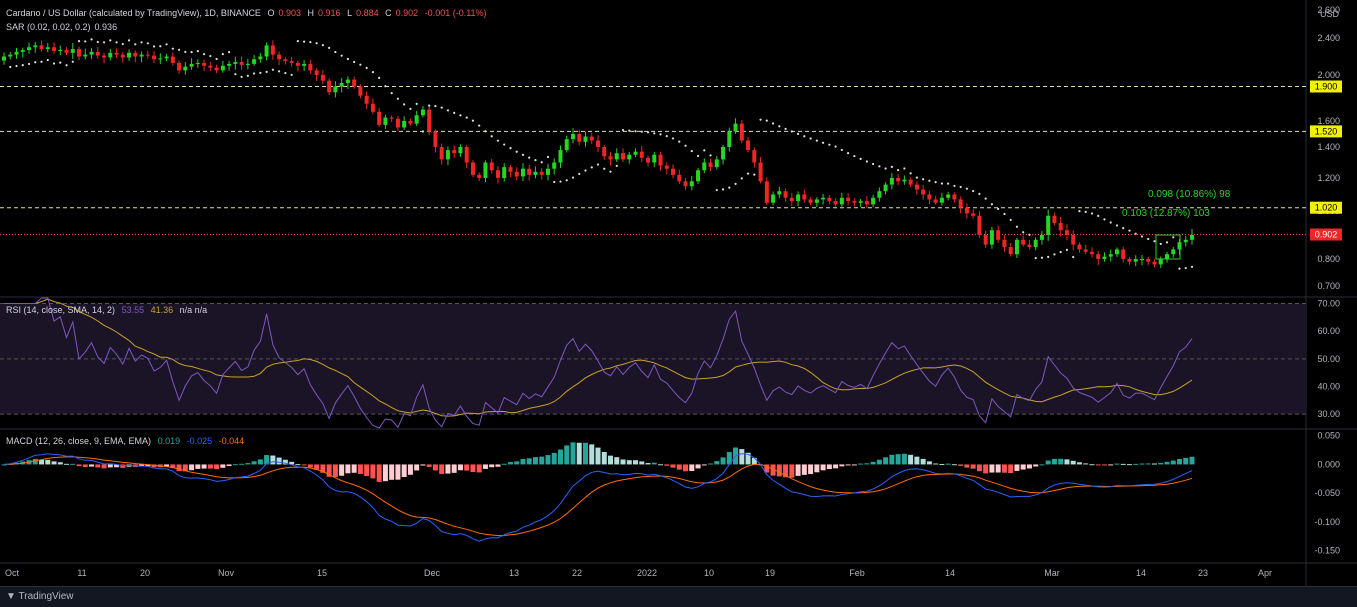 The width and height of the screenshot is (1357, 607). I want to click on tradingview-logo: ▼ TradingView, so click(40, 596).